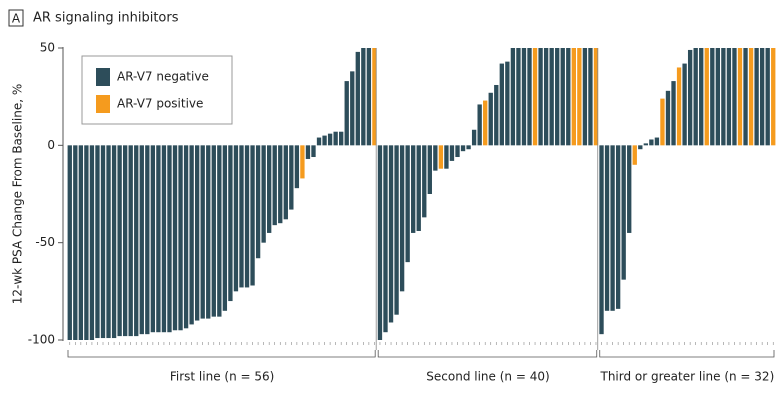  Describe the element at coordinates (47, 48) in the screenshot. I see `y-tick-label: 50` at that location.